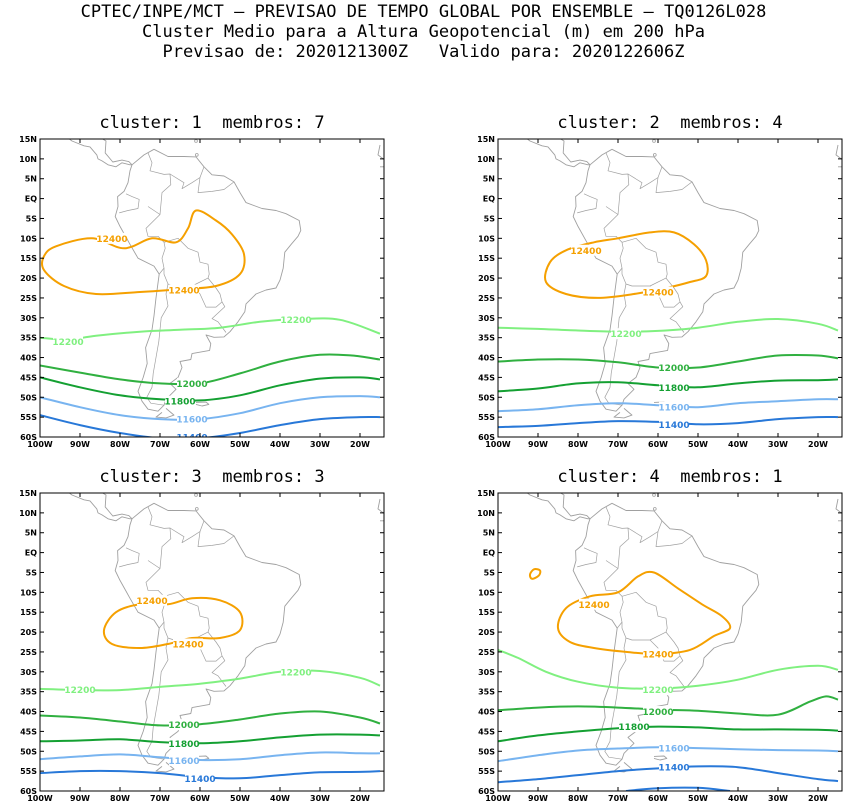  Describe the element at coordinates (670, 477) in the screenshot. I see `panel-4-title: cluster: 4 membros: 1` at that location.